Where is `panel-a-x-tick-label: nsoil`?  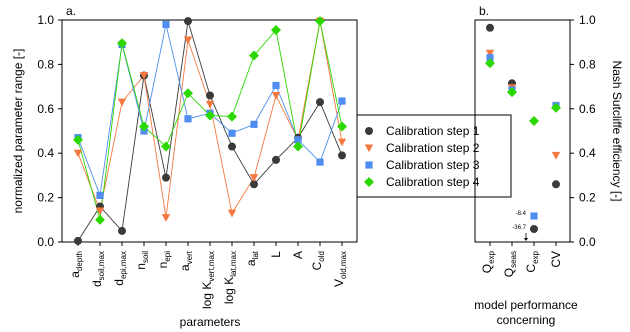
panel-a-x-tick-label: nsoil is located at coordinates (142, 260).